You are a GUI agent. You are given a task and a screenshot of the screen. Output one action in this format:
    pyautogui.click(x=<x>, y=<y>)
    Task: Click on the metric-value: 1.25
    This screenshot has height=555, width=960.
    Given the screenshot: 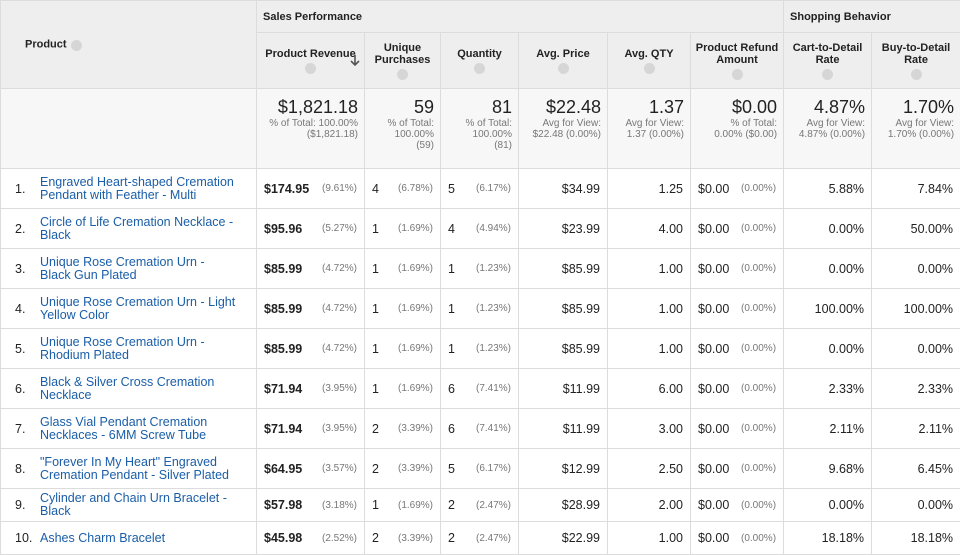 What is the action you would take?
    pyautogui.click(x=649, y=189)
    